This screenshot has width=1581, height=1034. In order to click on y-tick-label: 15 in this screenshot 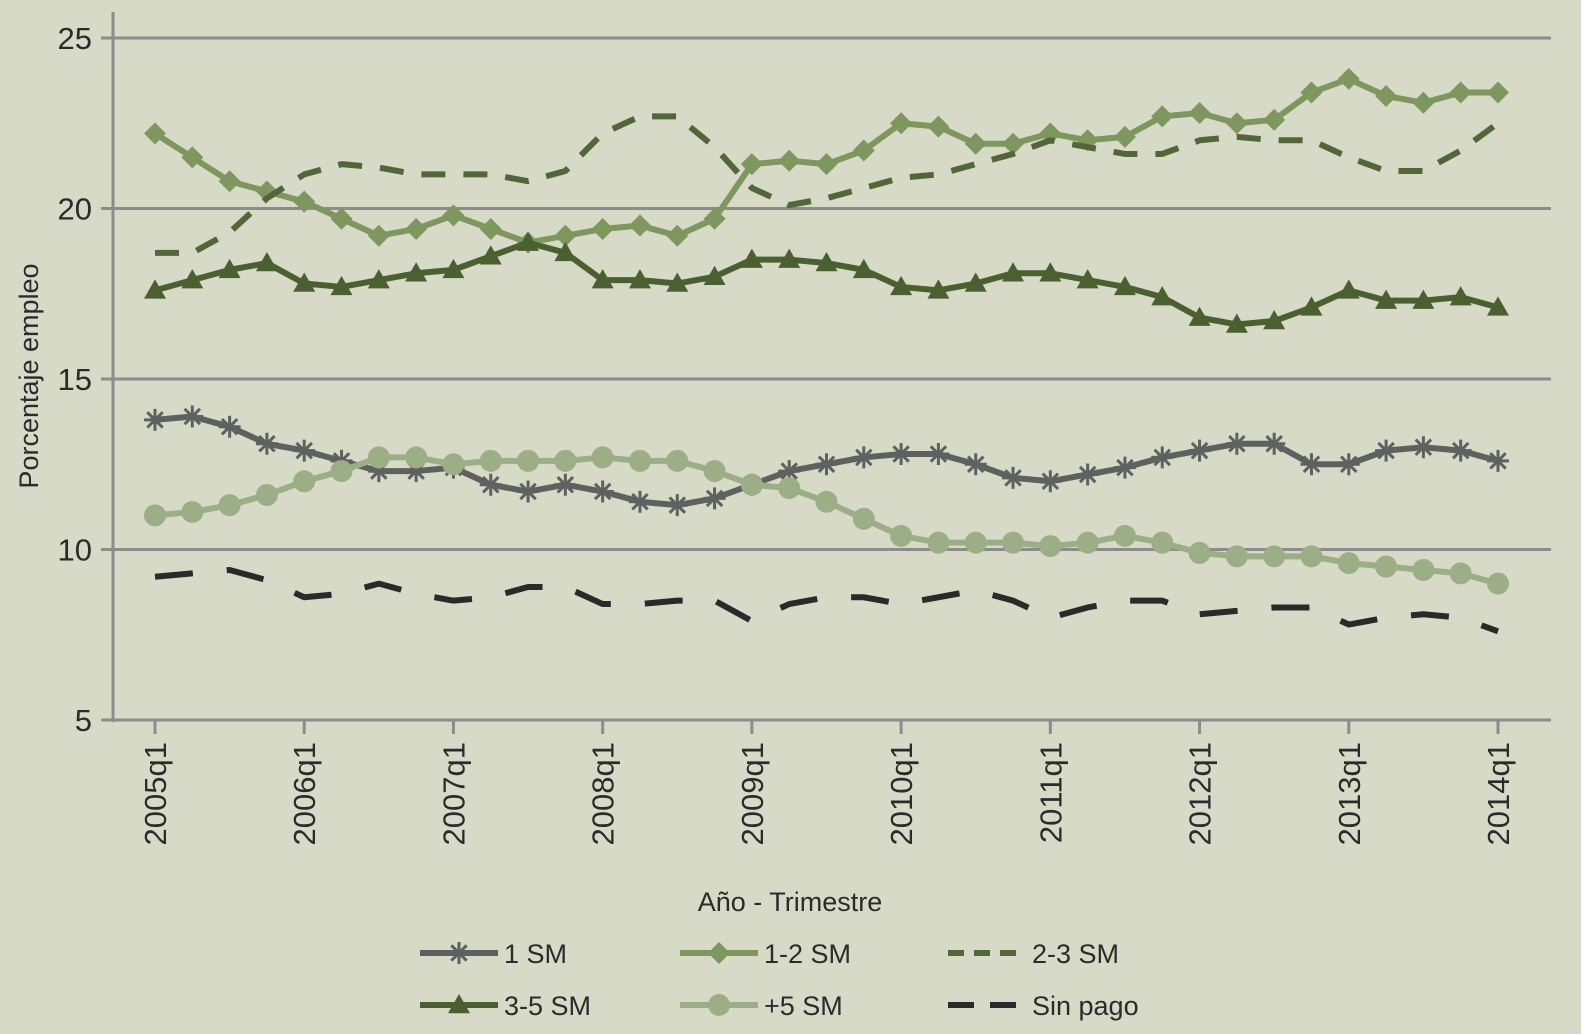, I will do `click(75, 379)`.